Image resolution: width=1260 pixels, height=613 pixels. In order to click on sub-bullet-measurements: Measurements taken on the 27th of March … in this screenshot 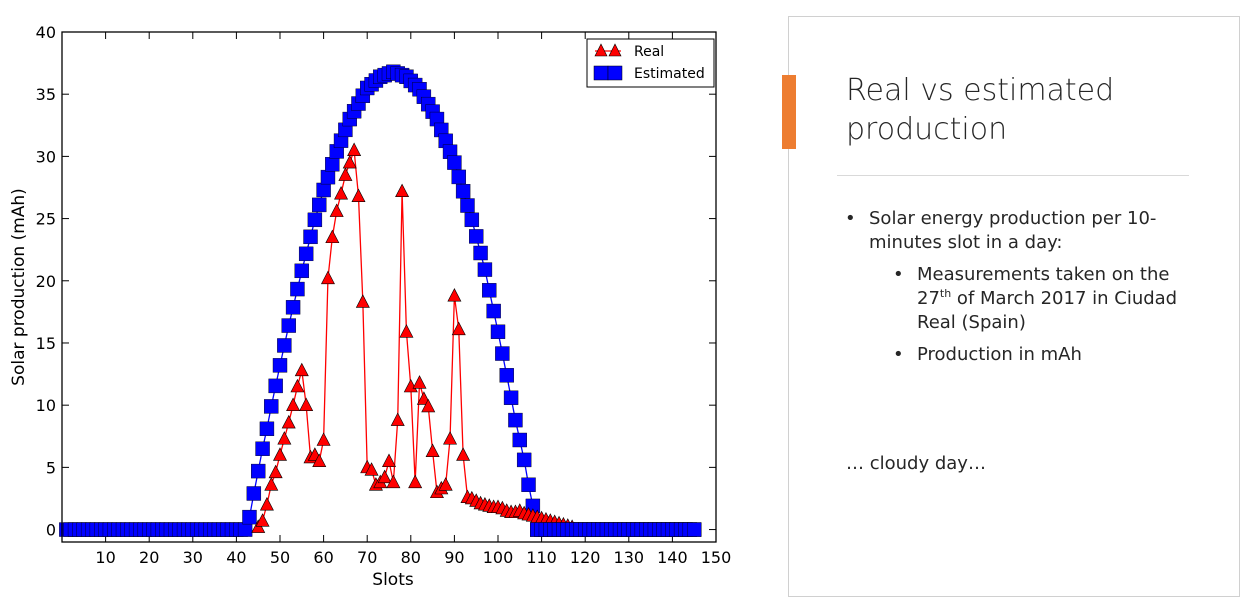, I will do `click(1047, 298)`.